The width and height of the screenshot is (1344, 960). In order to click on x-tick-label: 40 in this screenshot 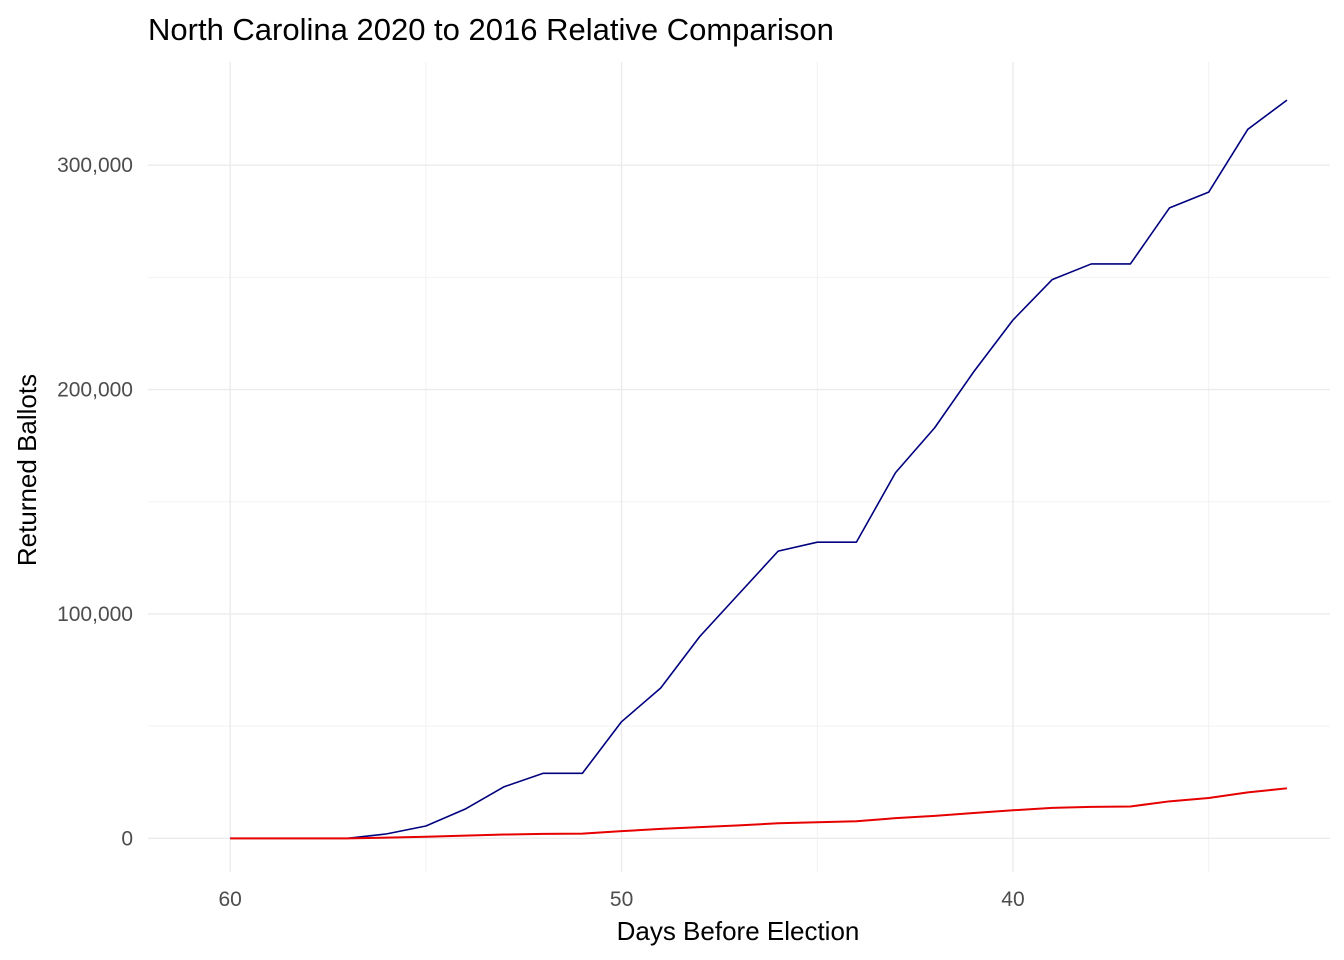, I will do `click(1012, 899)`.